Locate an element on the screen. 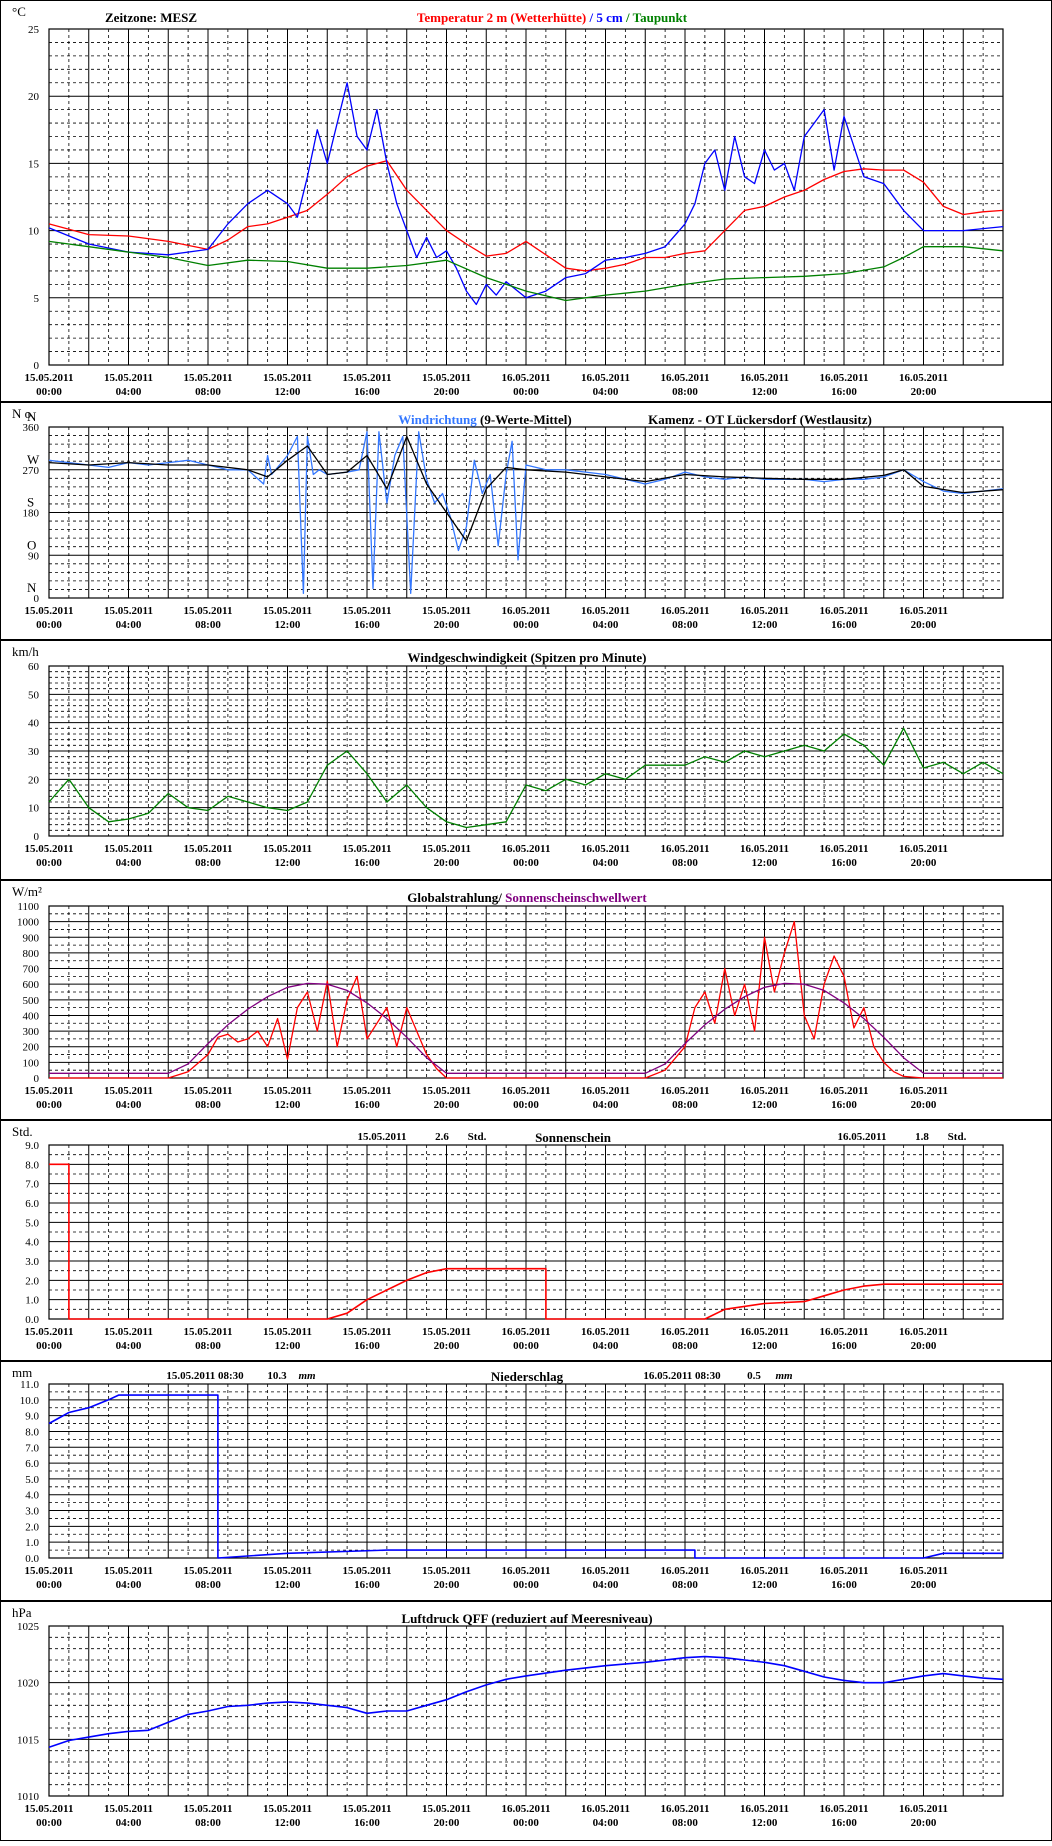 This screenshot has width=1052, height=1846. chart-title: Sonnenschein is located at coordinates (573, 1137).